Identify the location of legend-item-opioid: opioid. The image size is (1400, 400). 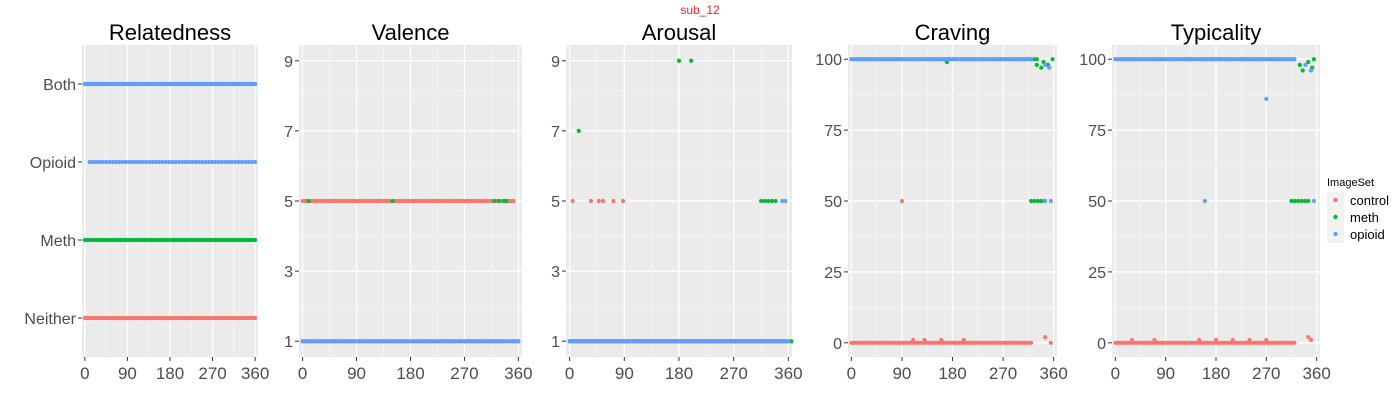
(1356, 234).